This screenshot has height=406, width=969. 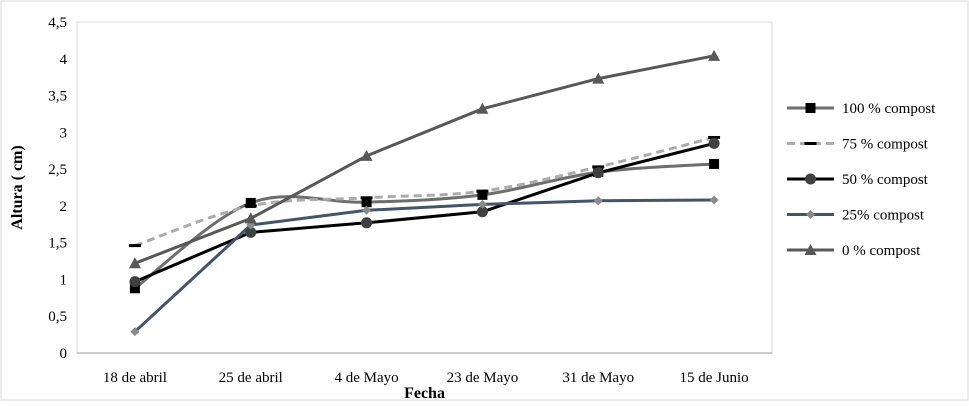 What do you see at coordinates (64, 280) in the screenshot?
I see `y-tick-label: 1` at bounding box center [64, 280].